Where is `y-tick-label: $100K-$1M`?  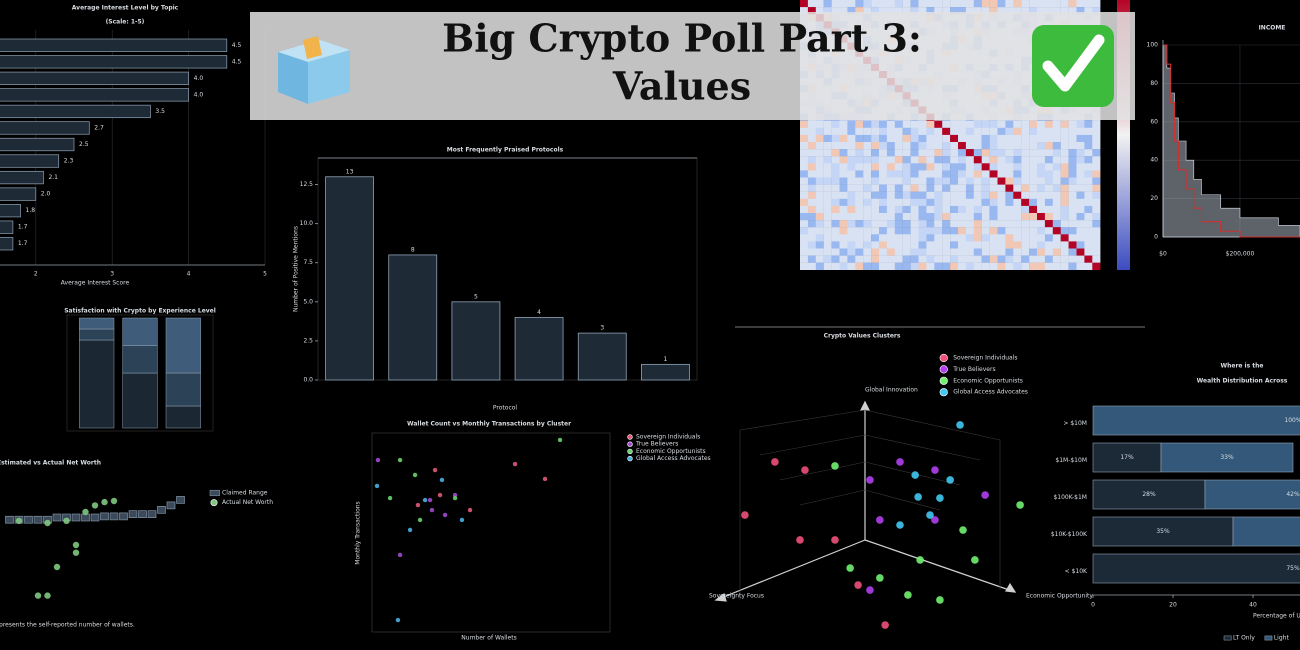
y-tick-label: $100K-$1M is located at coordinates (1070, 497).